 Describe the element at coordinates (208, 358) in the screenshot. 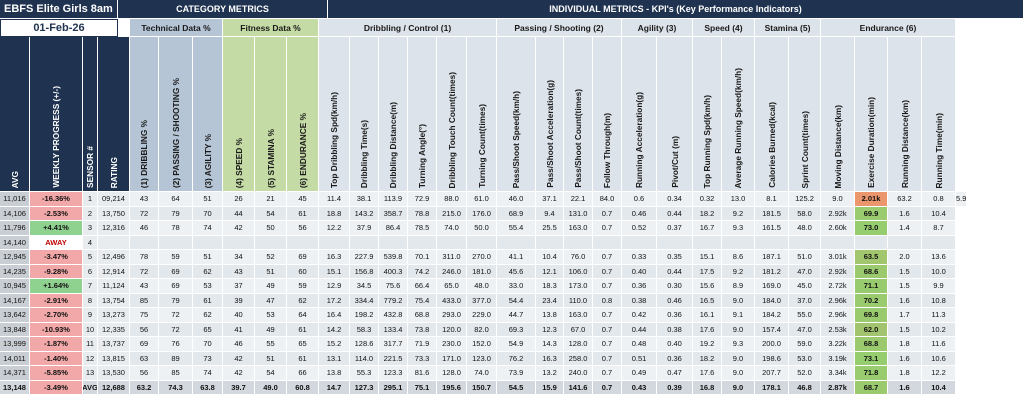

I see `cell-r12-c7: 73` at that location.